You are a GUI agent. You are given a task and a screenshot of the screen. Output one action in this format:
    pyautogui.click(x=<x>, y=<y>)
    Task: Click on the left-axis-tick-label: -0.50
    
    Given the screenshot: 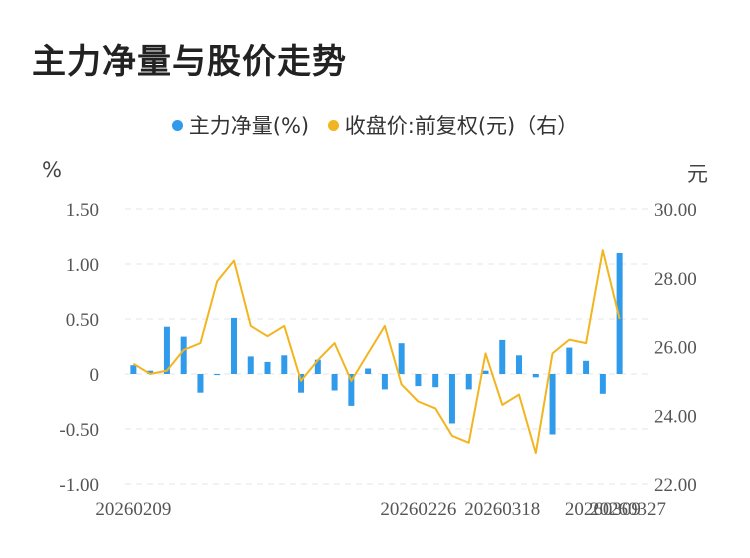 What is the action you would take?
    pyautogui.click(x=79, y=430)
    